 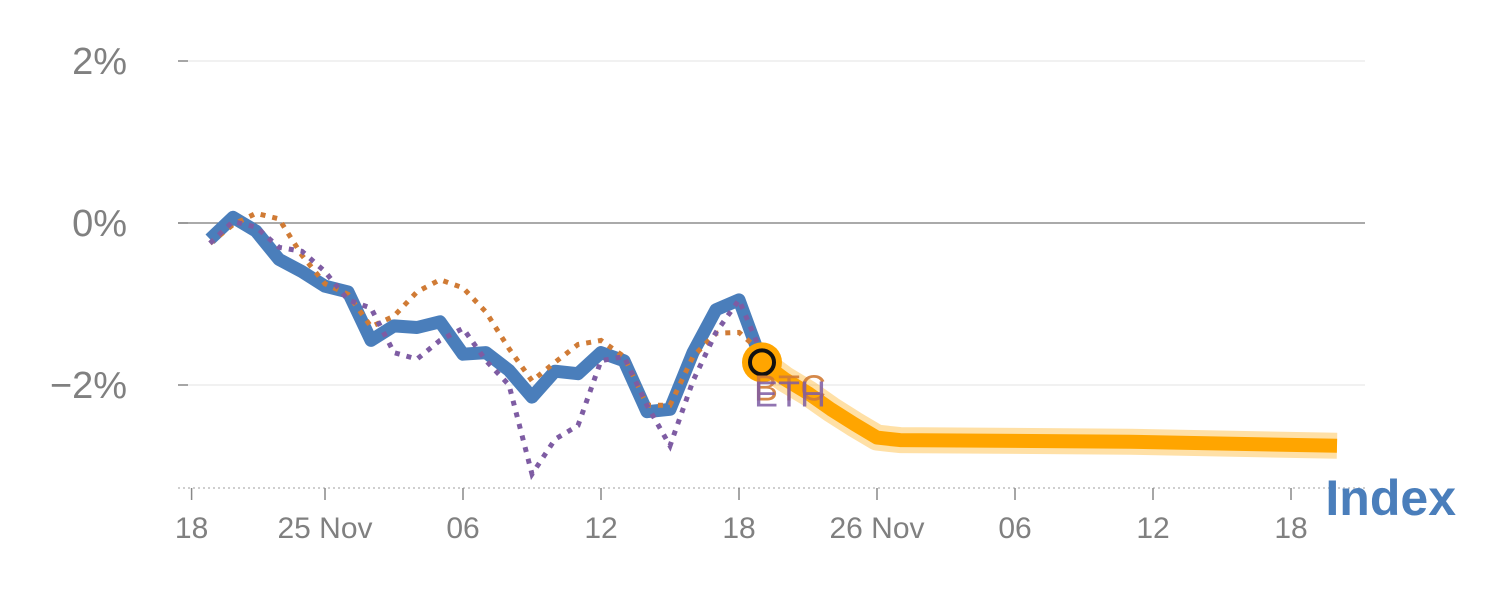 I want to click on x-tick-label: 25 Nov, so click(x=324, y=528).